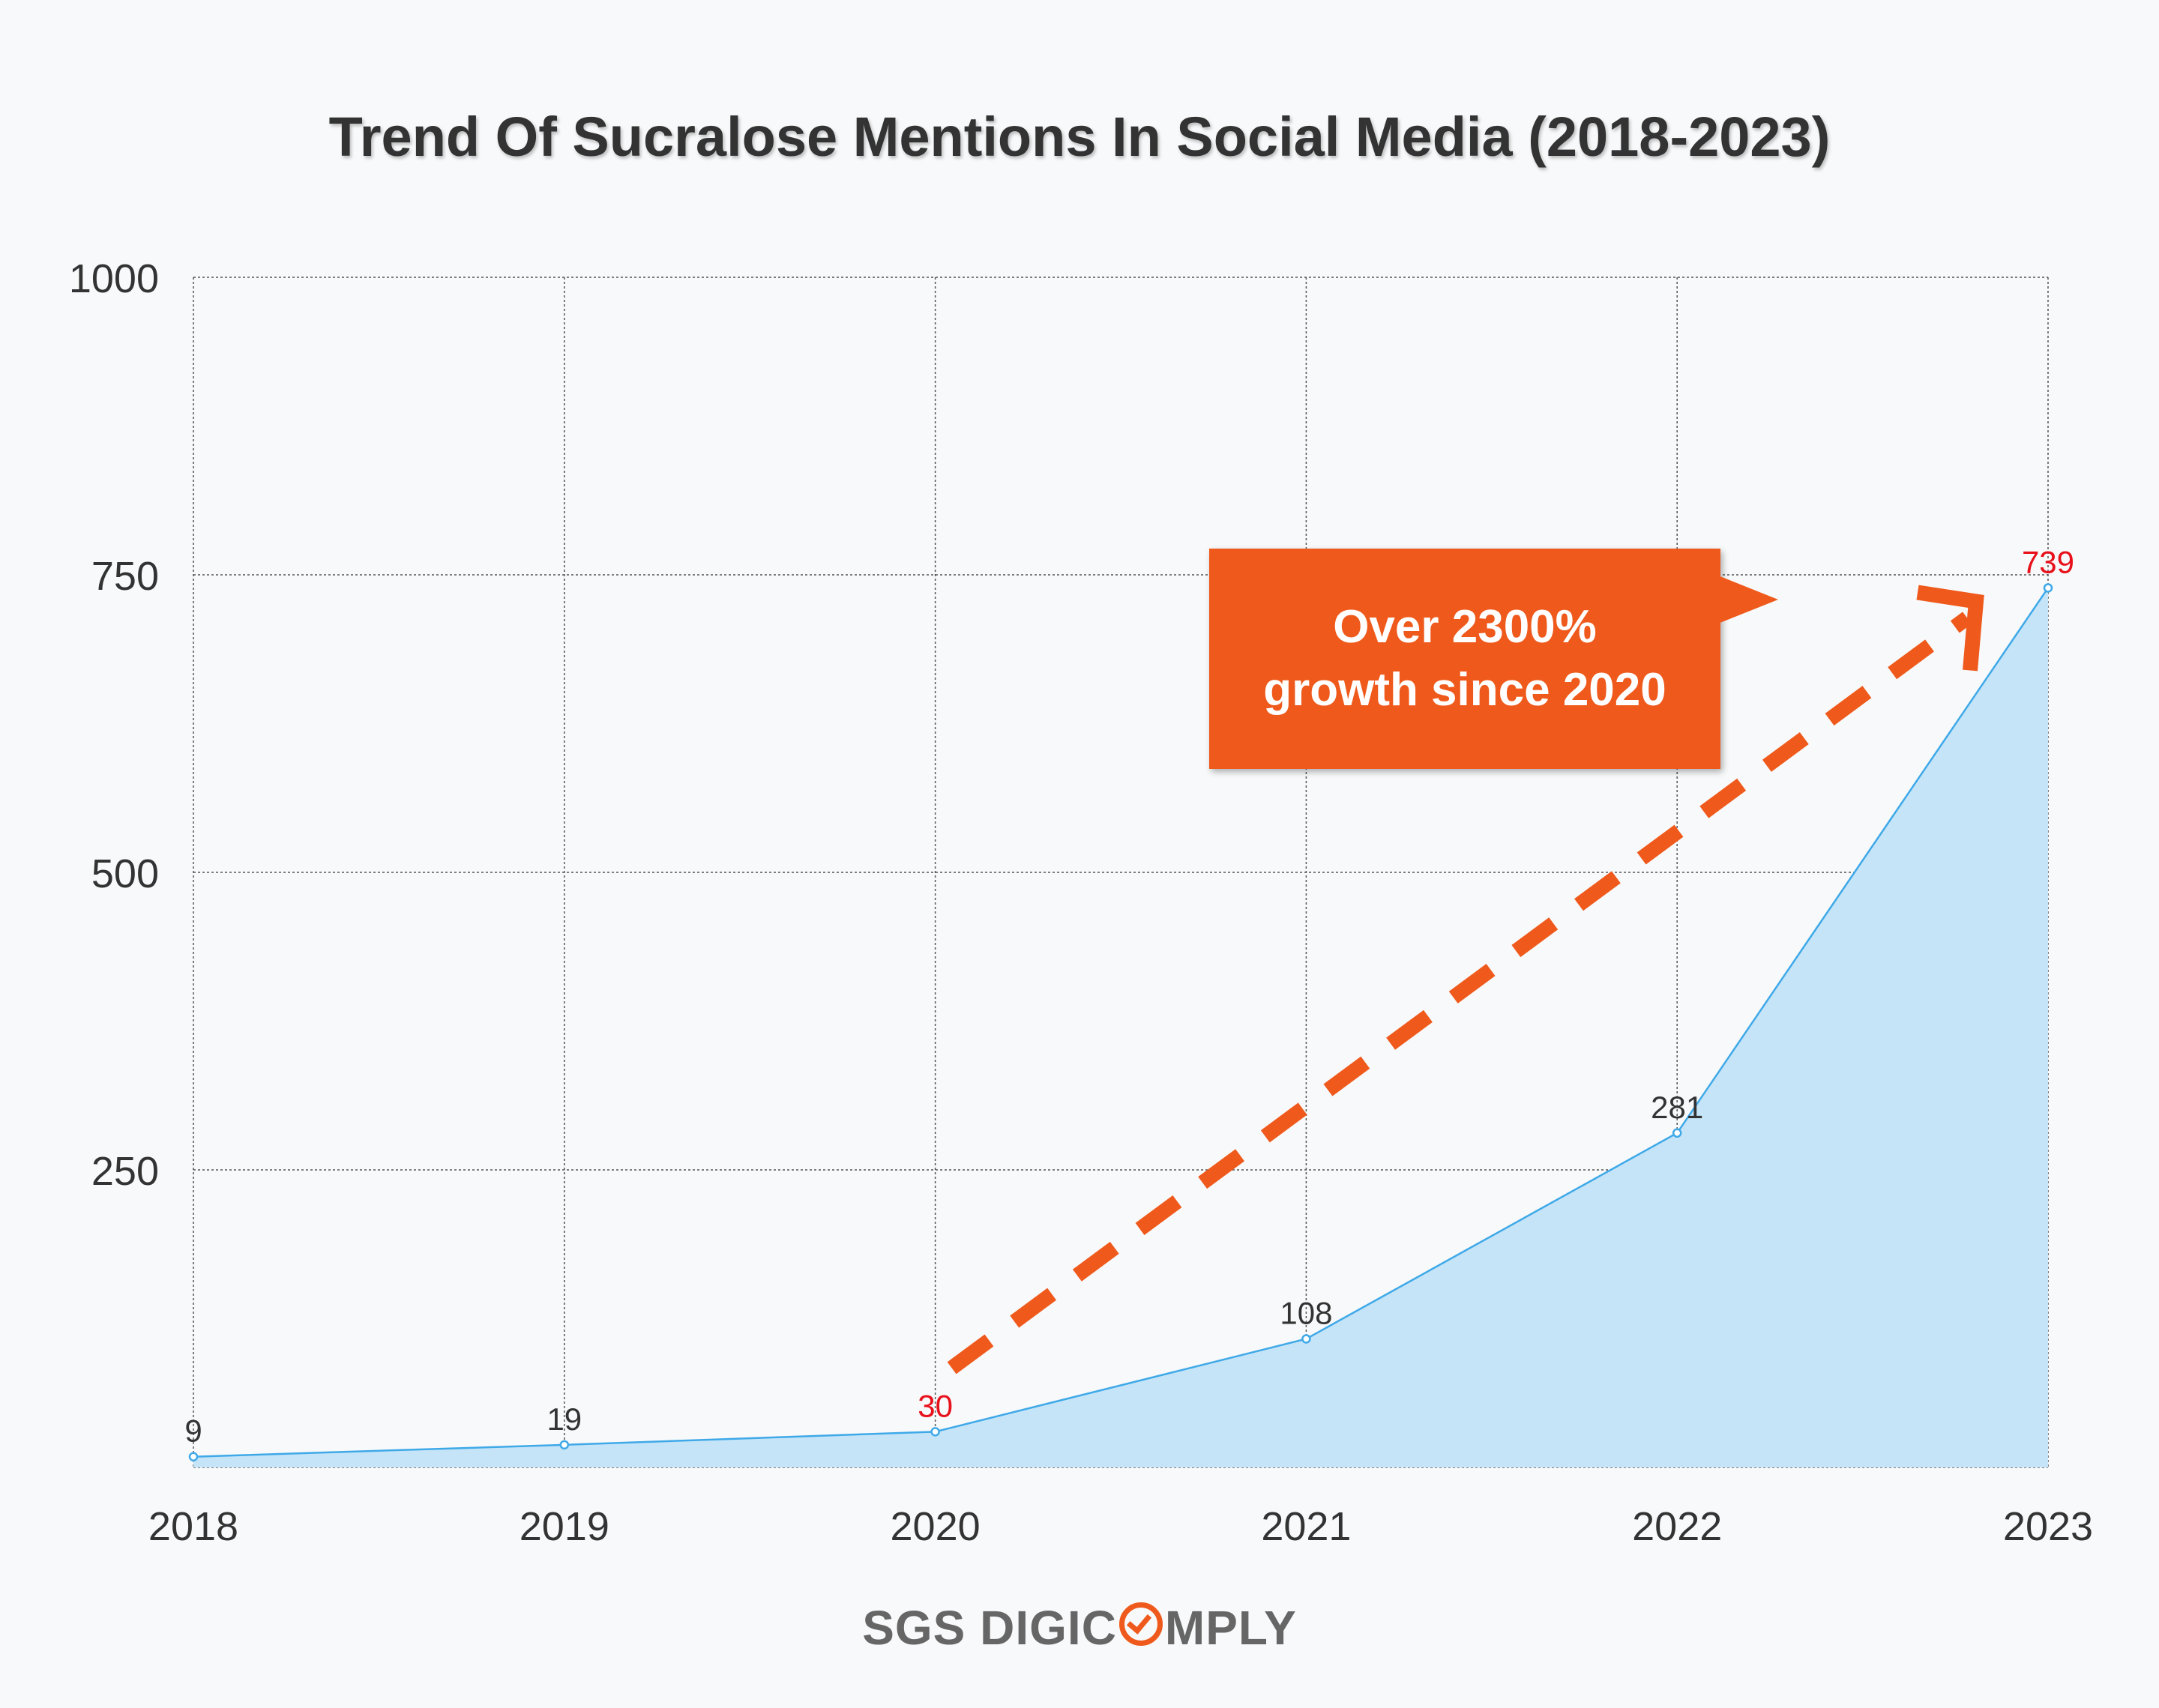 Image resolution: width=2159 pixels, height=1708 pixels. Describe the element at coordinates (193, 1526) in the screenshot. I see `x-tick-label-2018: 2018` at that location.